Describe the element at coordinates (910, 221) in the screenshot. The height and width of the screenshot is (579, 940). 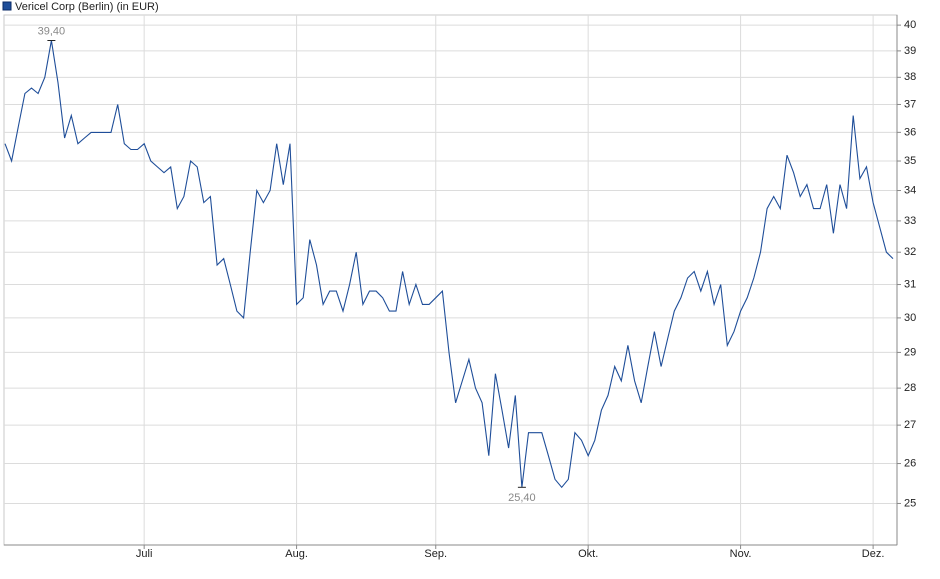
I see `y-tick-label: 33` at that location.